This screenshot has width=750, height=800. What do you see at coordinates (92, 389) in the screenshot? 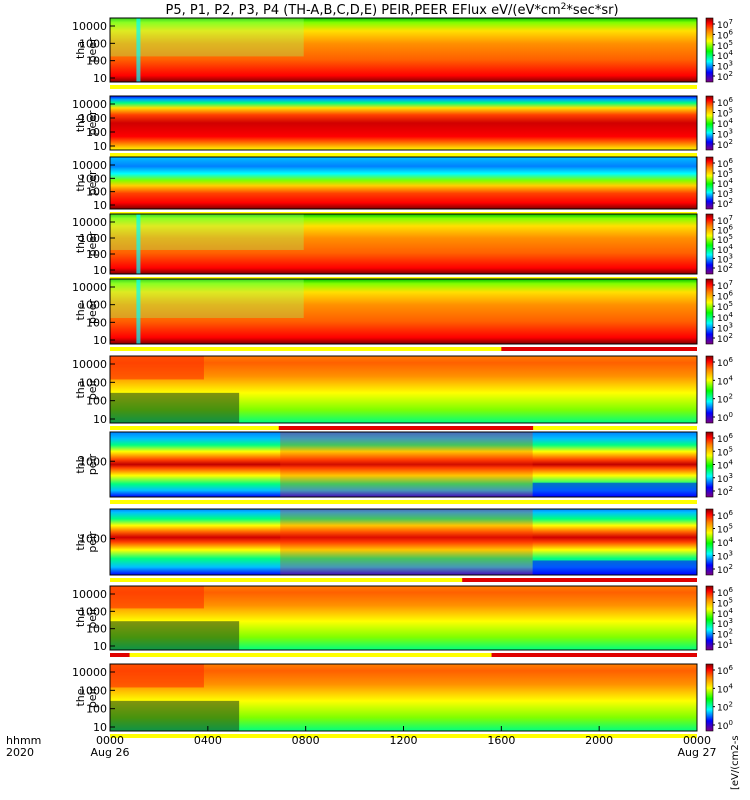
I see `panel-label-product: peir` at bounding box center [92, 389].